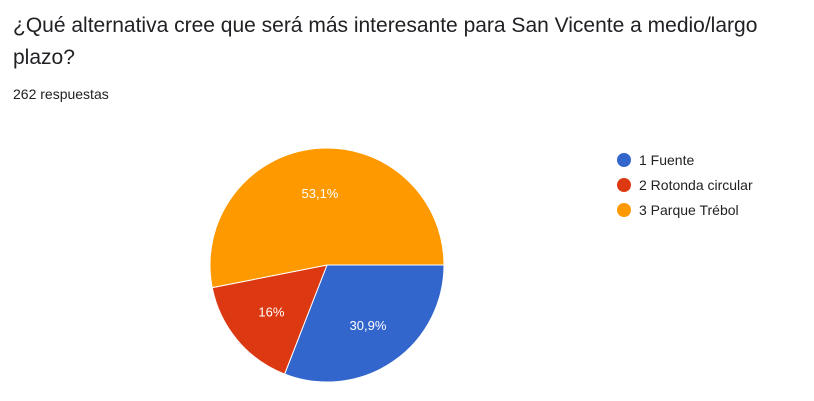 The width and height of the screenshot is (814, 401). Describe the element at coordinates (696, 184) in the screenshot. I see `legend-label: 2 Rotonda circular` at that location.